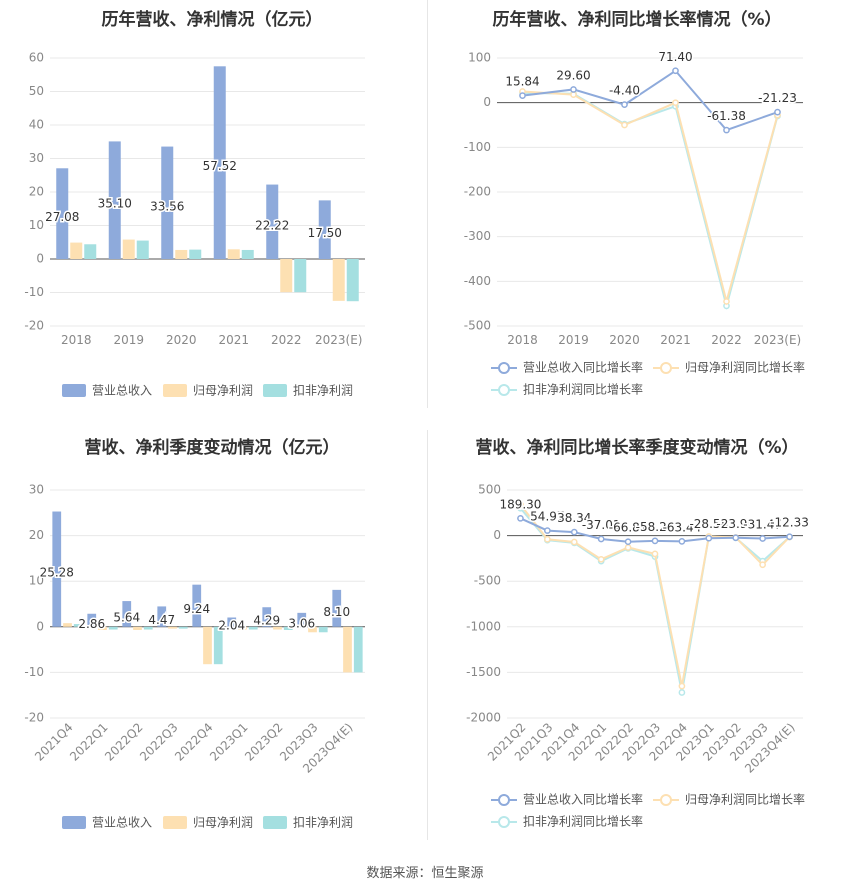  What do you see at coordinates (34, 718) in the screenshot?
I see `y-tick-label: -20` at bounding box center [34, 718].